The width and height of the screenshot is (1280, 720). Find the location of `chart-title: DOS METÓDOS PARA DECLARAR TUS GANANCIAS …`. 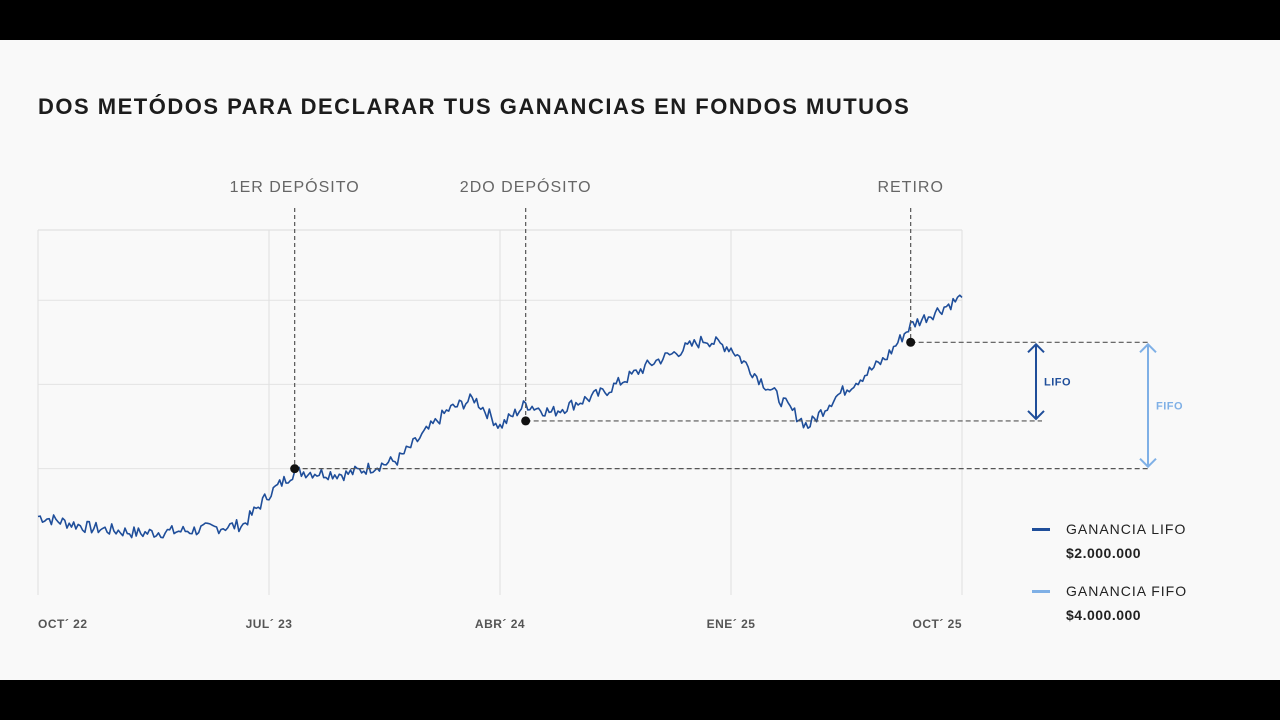

chart-title: DOS METÓDOS PARA DECLARAR TUS GANANCIAS … is located at coordinates (474, 106).